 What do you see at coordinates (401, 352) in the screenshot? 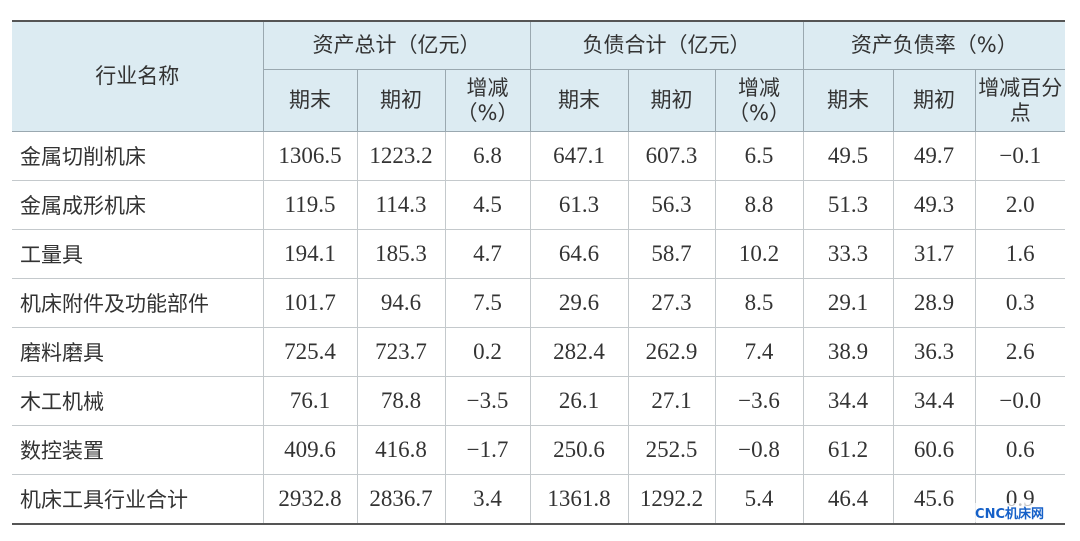
I see `cell: 723.7` at bounding box center [401, 352].